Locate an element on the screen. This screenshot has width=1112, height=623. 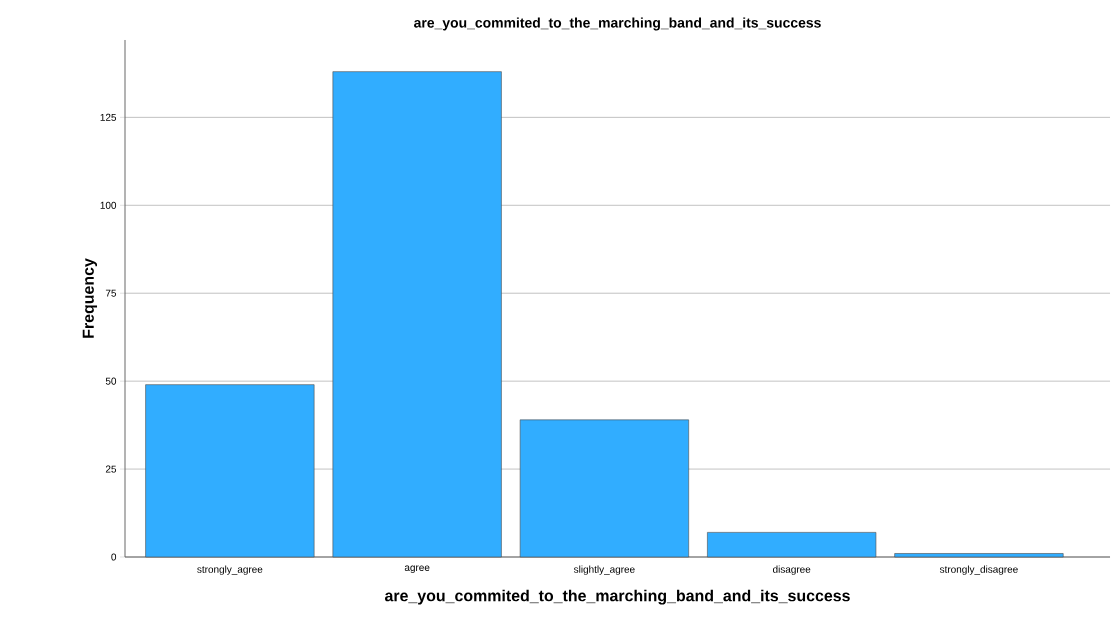
y-tick-label: 100 is located at coordinates (108, 205).